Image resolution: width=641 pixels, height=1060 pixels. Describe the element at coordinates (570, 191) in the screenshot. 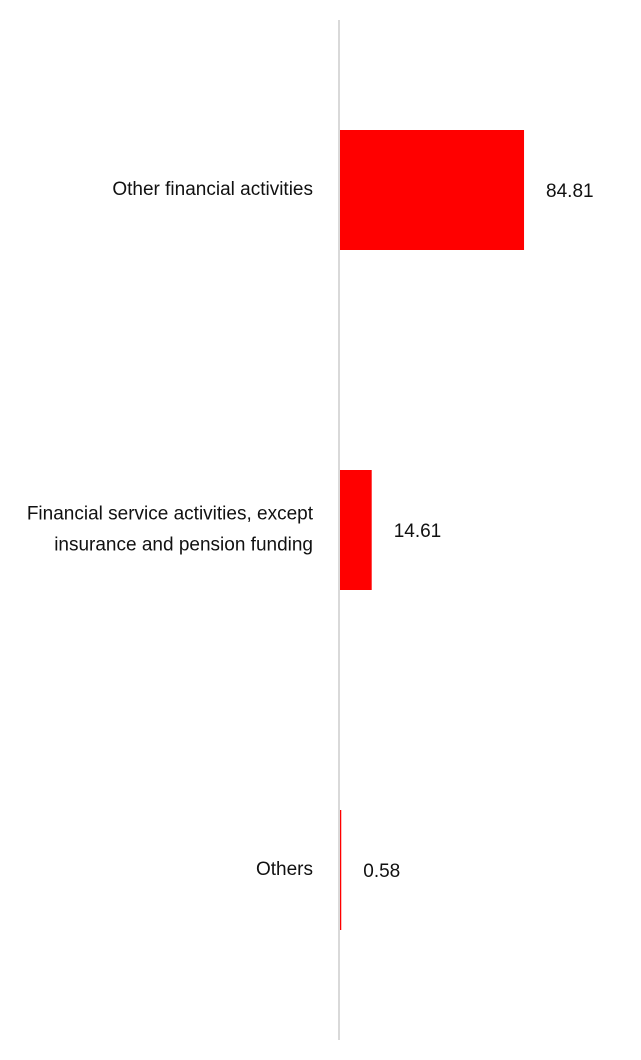

I see `value-label: 84.81` at that location.